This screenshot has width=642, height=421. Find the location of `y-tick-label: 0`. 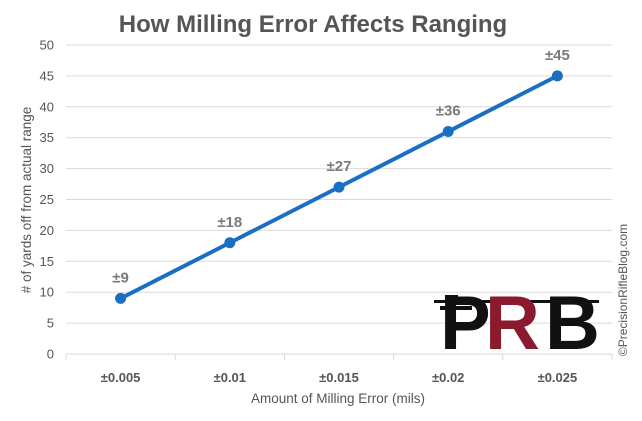

y-tick-label: 0 is located at coordinates (50, 354).